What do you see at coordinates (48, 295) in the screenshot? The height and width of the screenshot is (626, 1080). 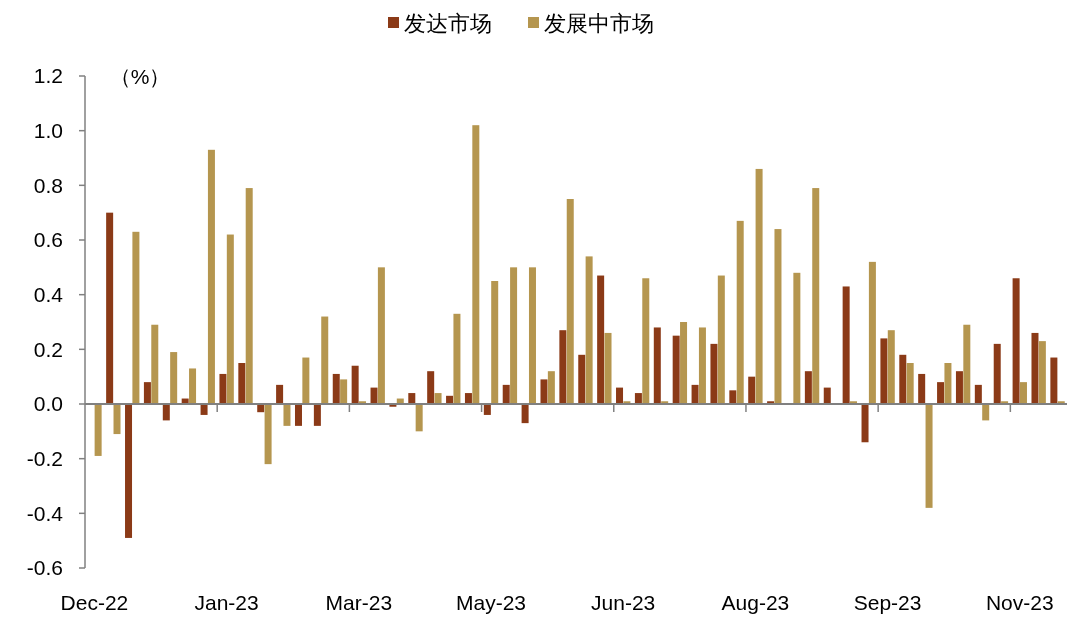 I see `y-tick-label: 0.4` at bounding box center [48, 295].